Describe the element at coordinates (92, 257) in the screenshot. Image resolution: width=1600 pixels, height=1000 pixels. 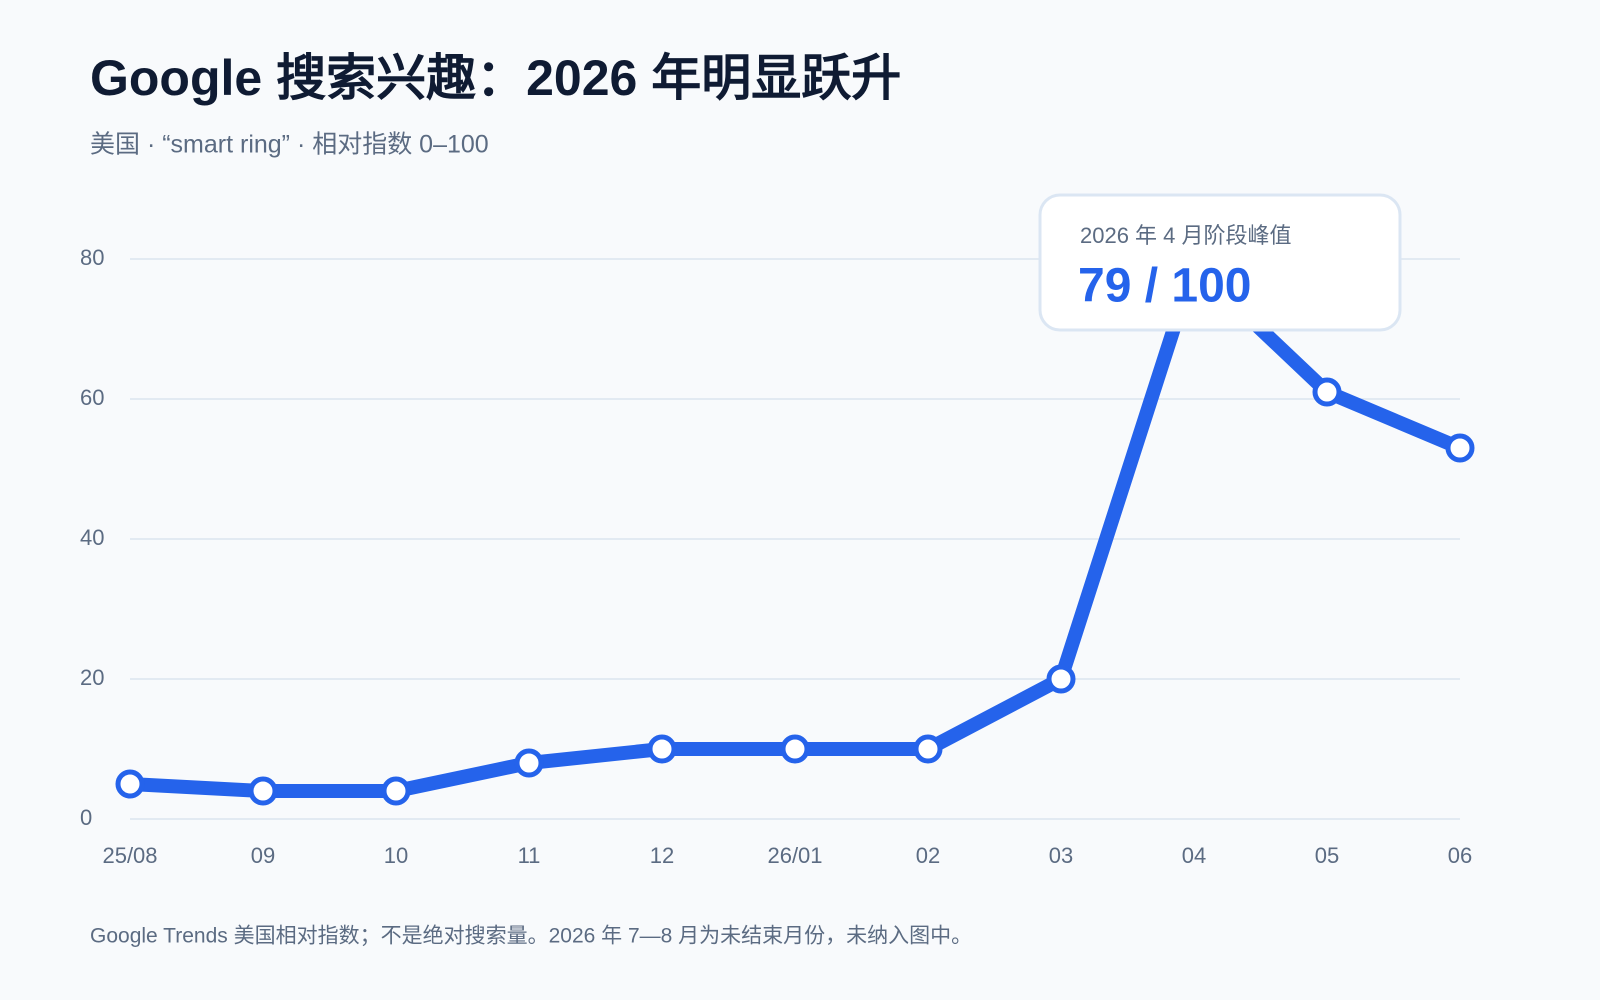
I see `y-tick-label: 80` at that location.